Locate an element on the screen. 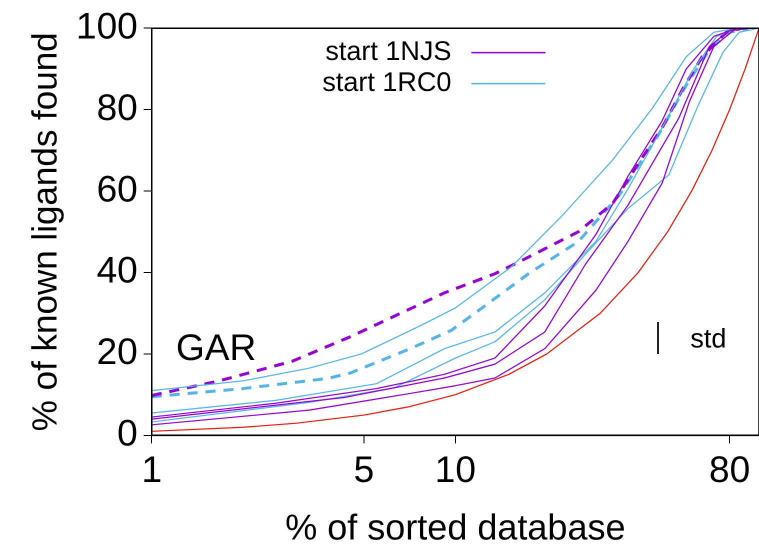 The image size is (759, 555). y-tick-label: 60 is located at coordinates (117, 189).